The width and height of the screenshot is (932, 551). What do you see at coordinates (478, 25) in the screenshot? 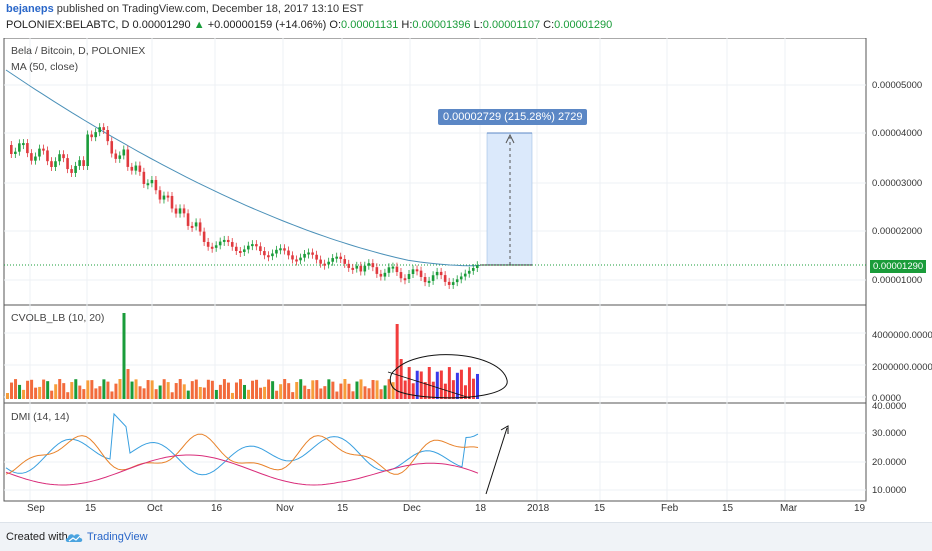
I see `low-label: L:` at bounding box center [478, 25].